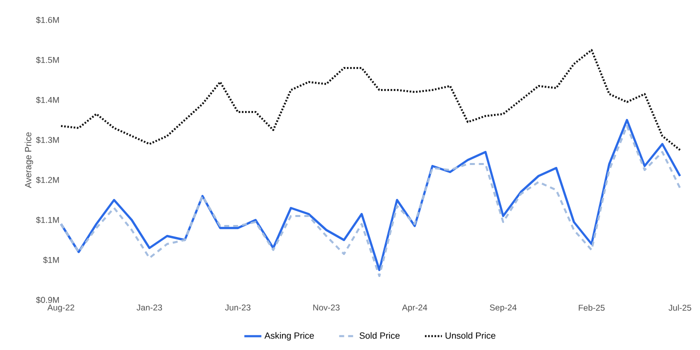 The image size is (700, 350). Describe the element at coordinates (591, 307) in the screenshot. I see `x-tick-label: Feb-25` at that location.